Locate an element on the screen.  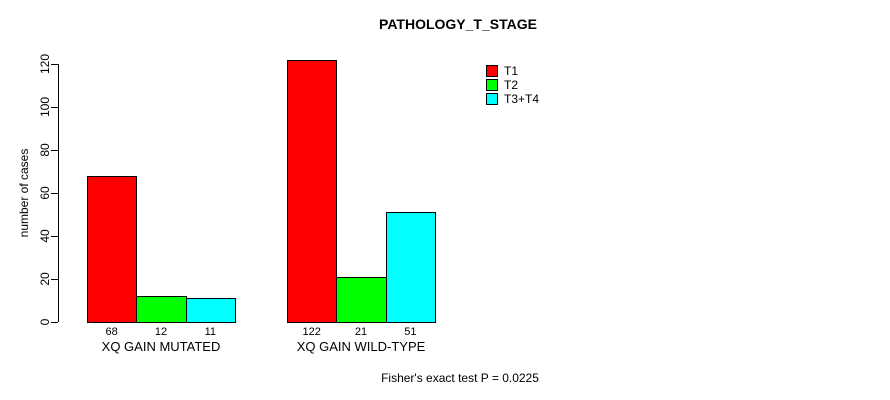
legend-item: T1 is located at coordinates (512, 71).